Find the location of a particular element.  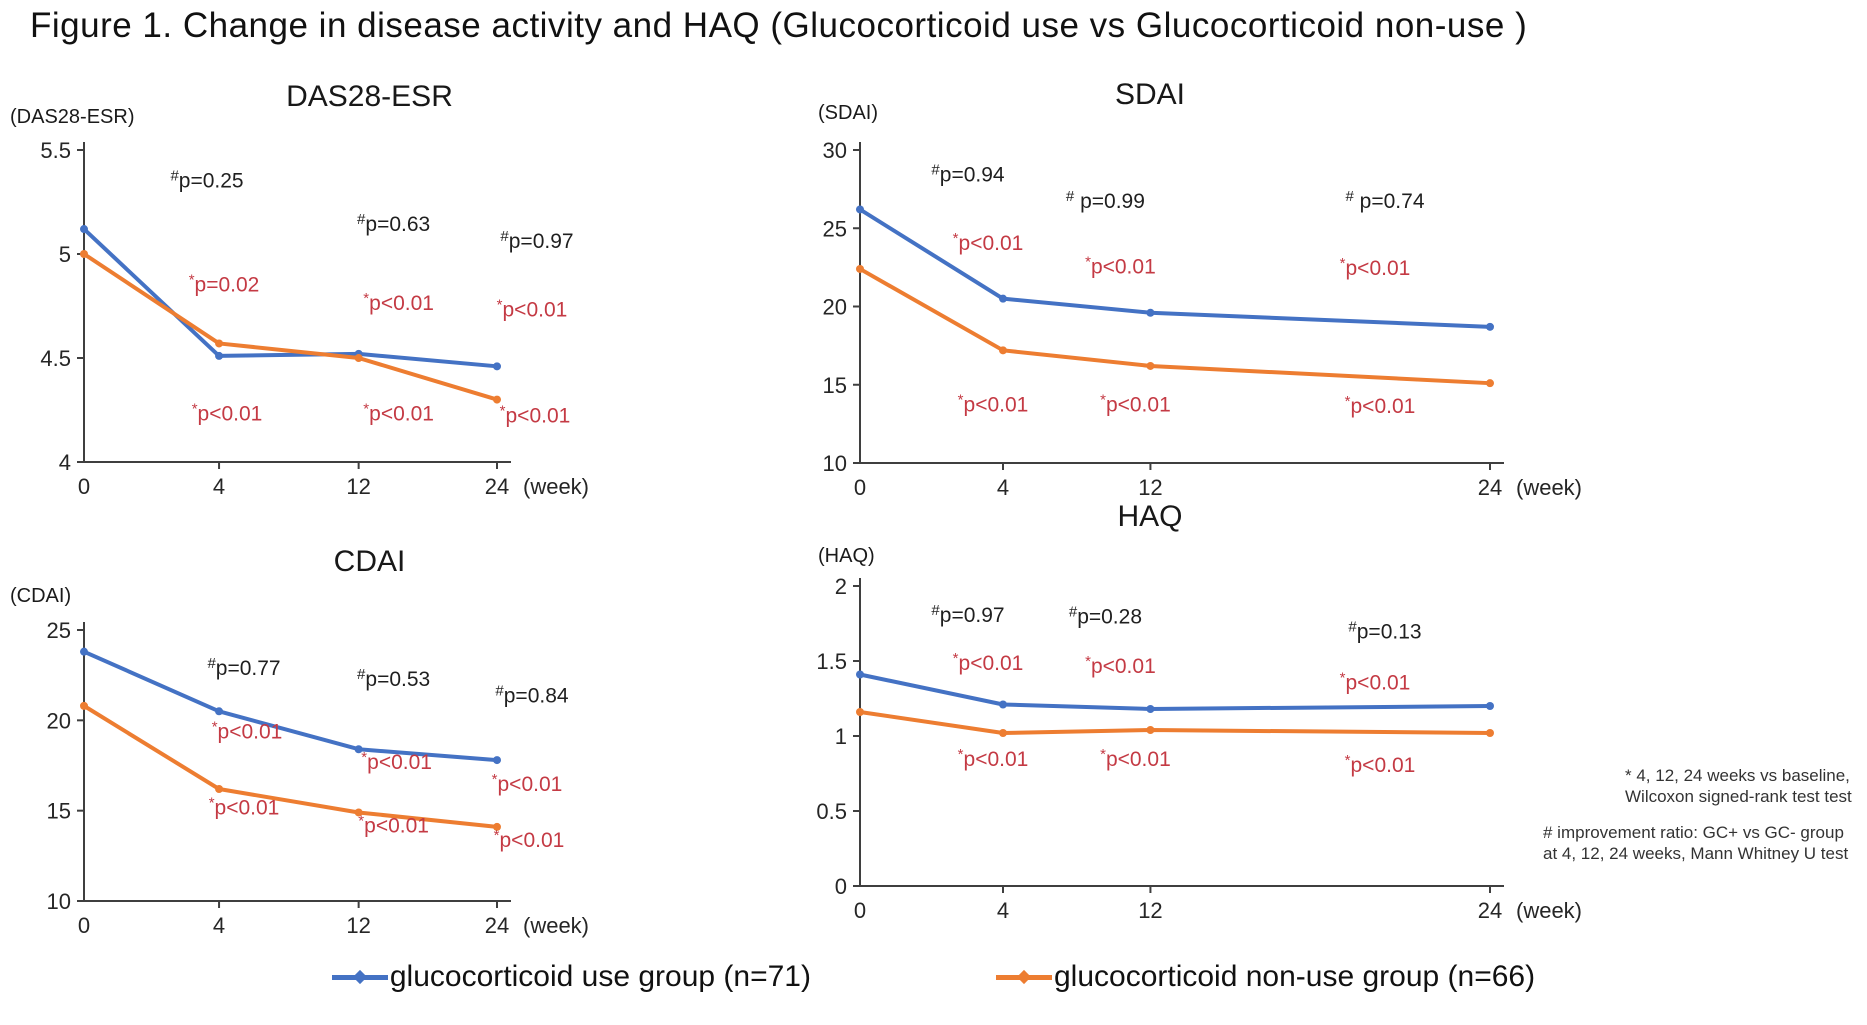

legend-marker-non-use is located at coordinates (1023, 977).